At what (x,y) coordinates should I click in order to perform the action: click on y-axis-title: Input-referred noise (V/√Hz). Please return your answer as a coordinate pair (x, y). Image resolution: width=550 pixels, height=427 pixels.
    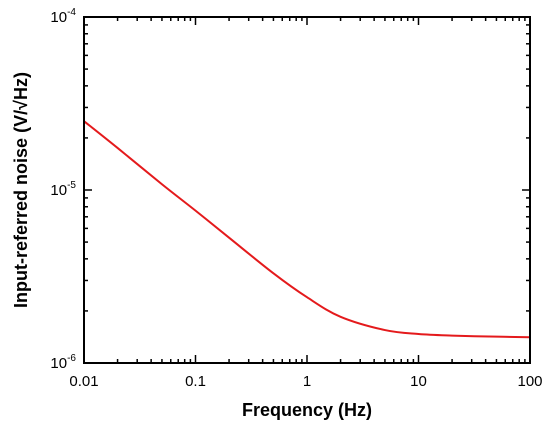
    Looking at the image, I should click on (21, 190).